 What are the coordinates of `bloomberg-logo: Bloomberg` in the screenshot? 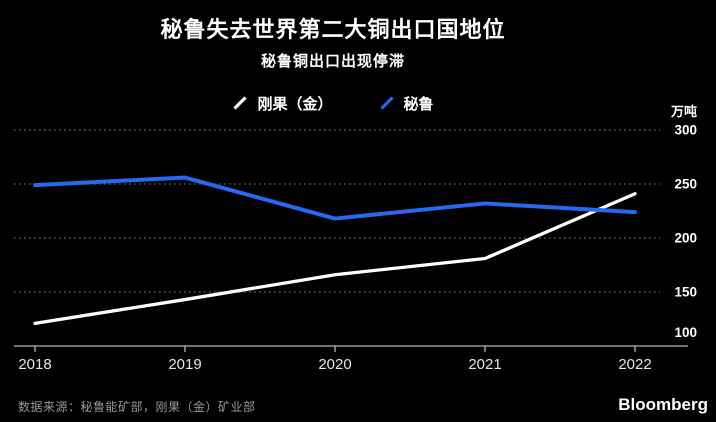 It's located at (663, 404).